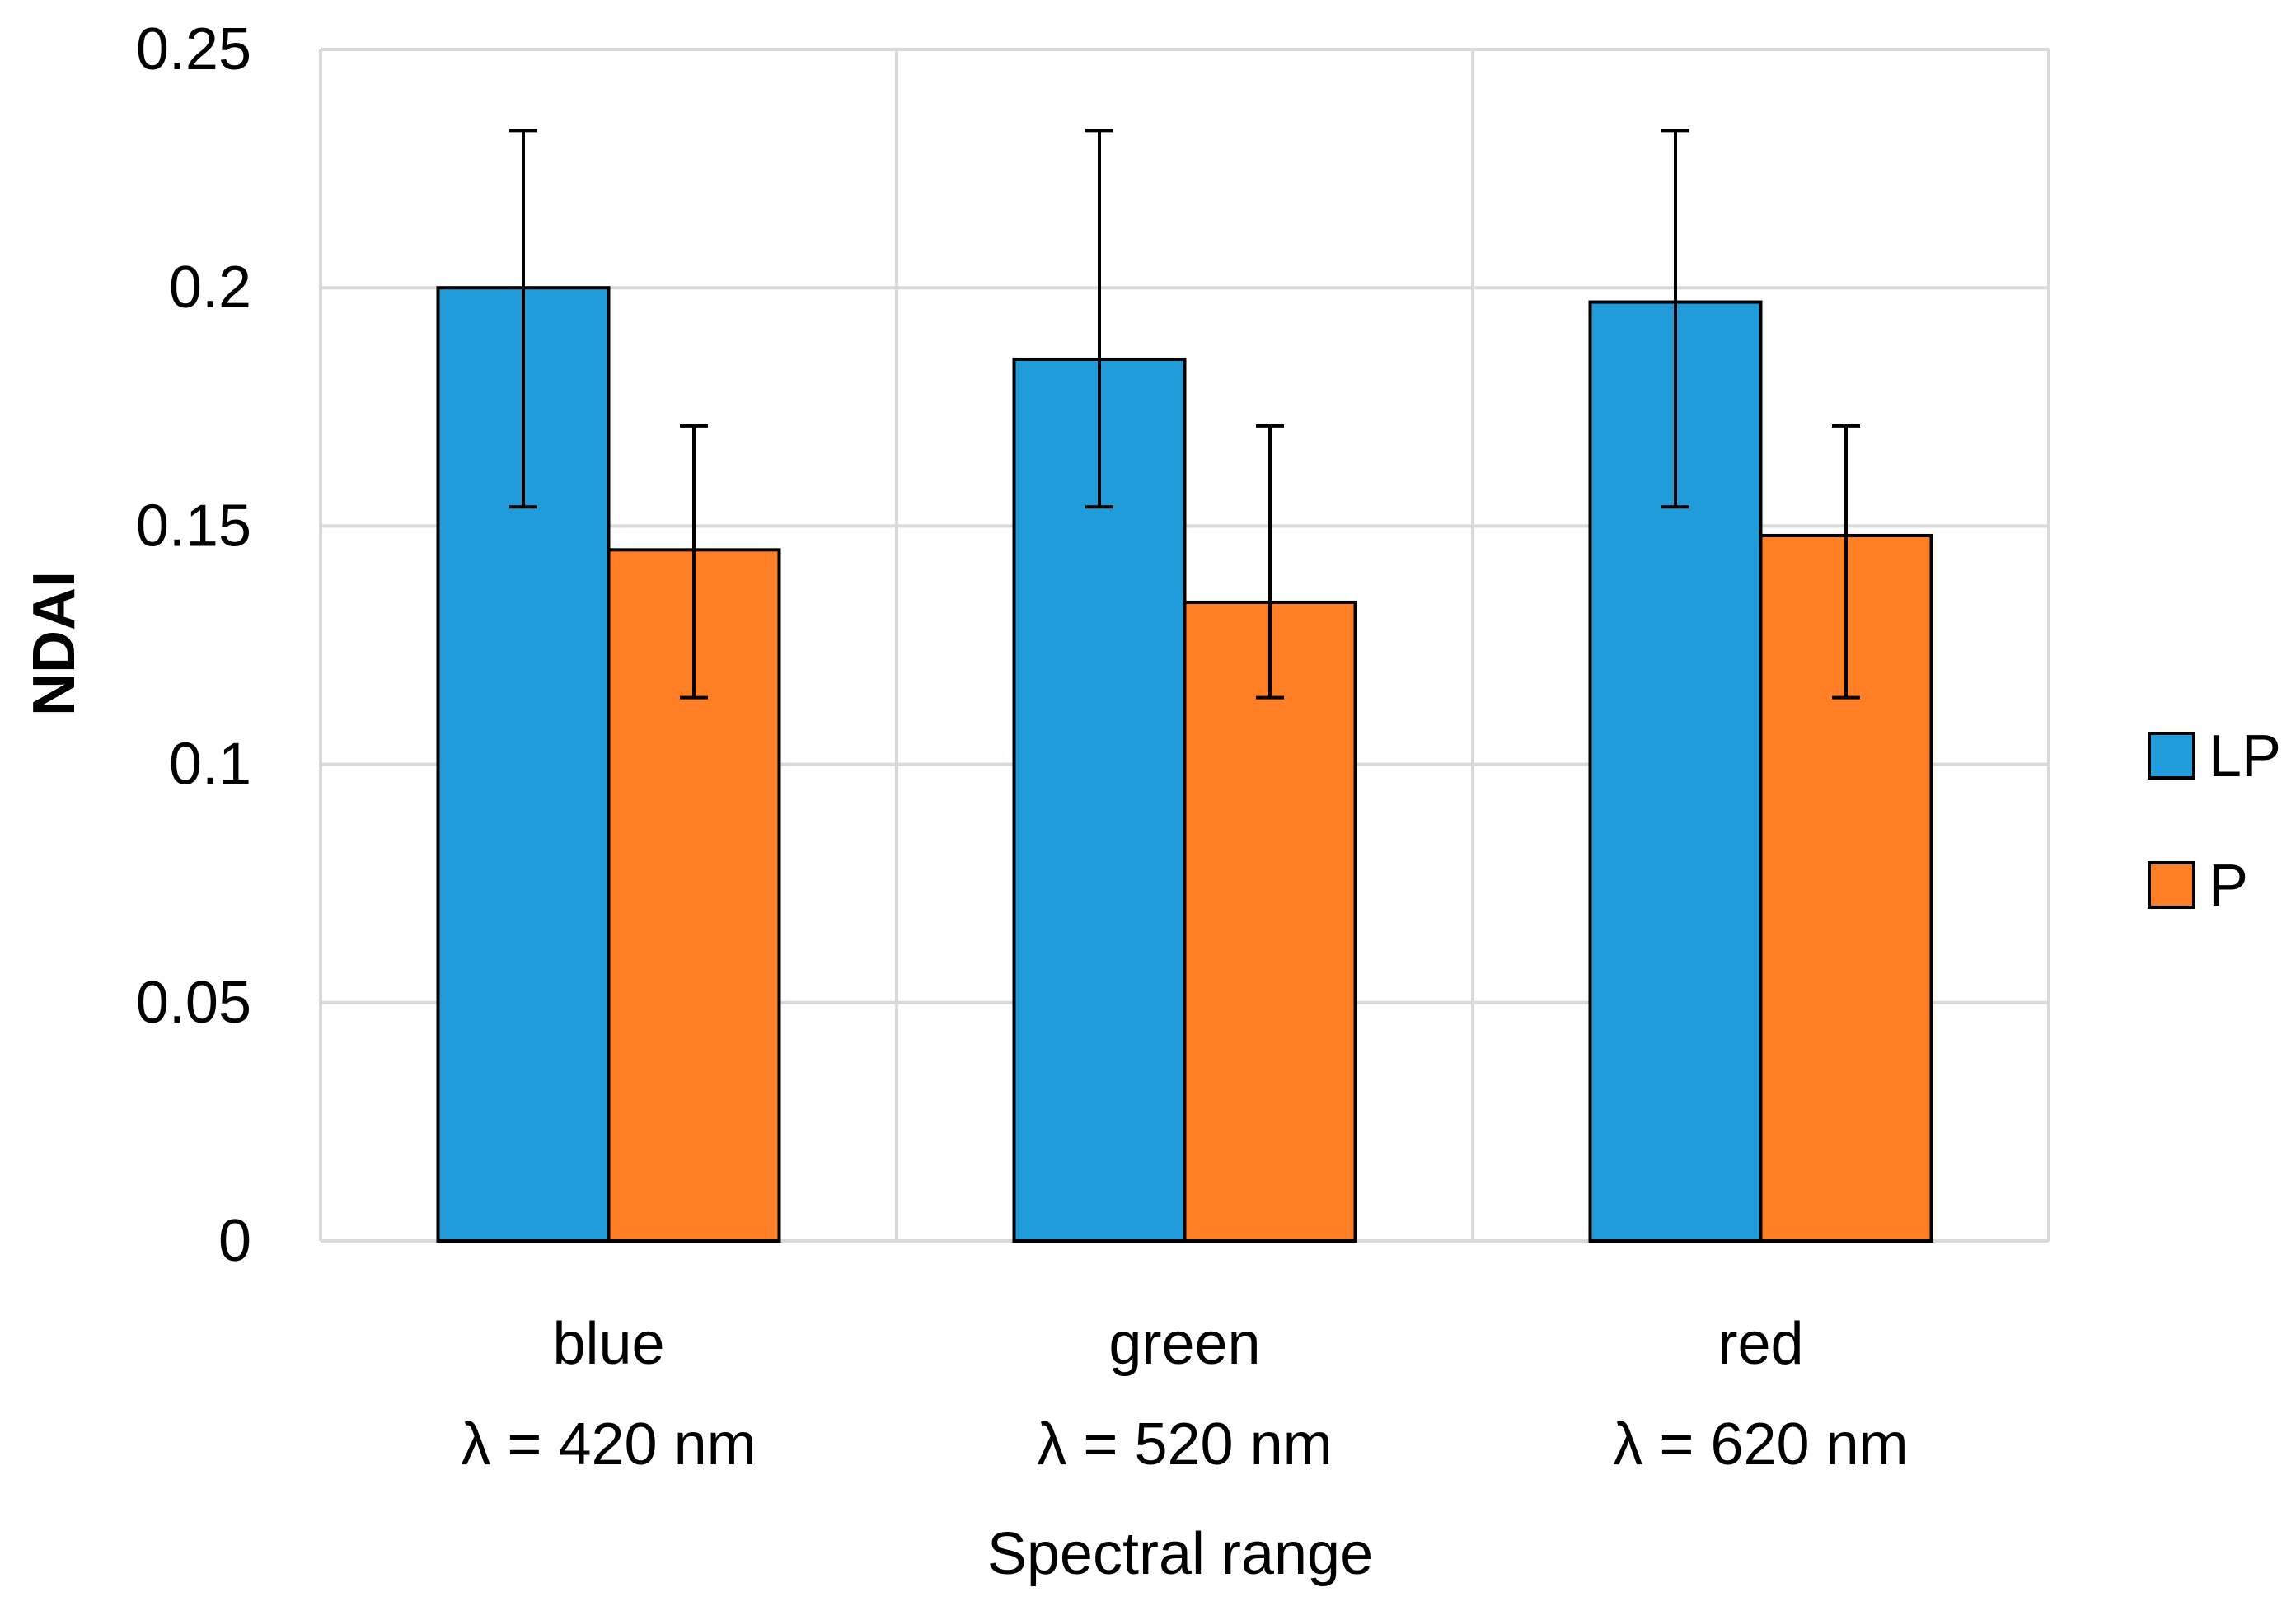 This screenshot has height=1606, width=2296. I want to click on bar-p-green, so click(1270, 922).